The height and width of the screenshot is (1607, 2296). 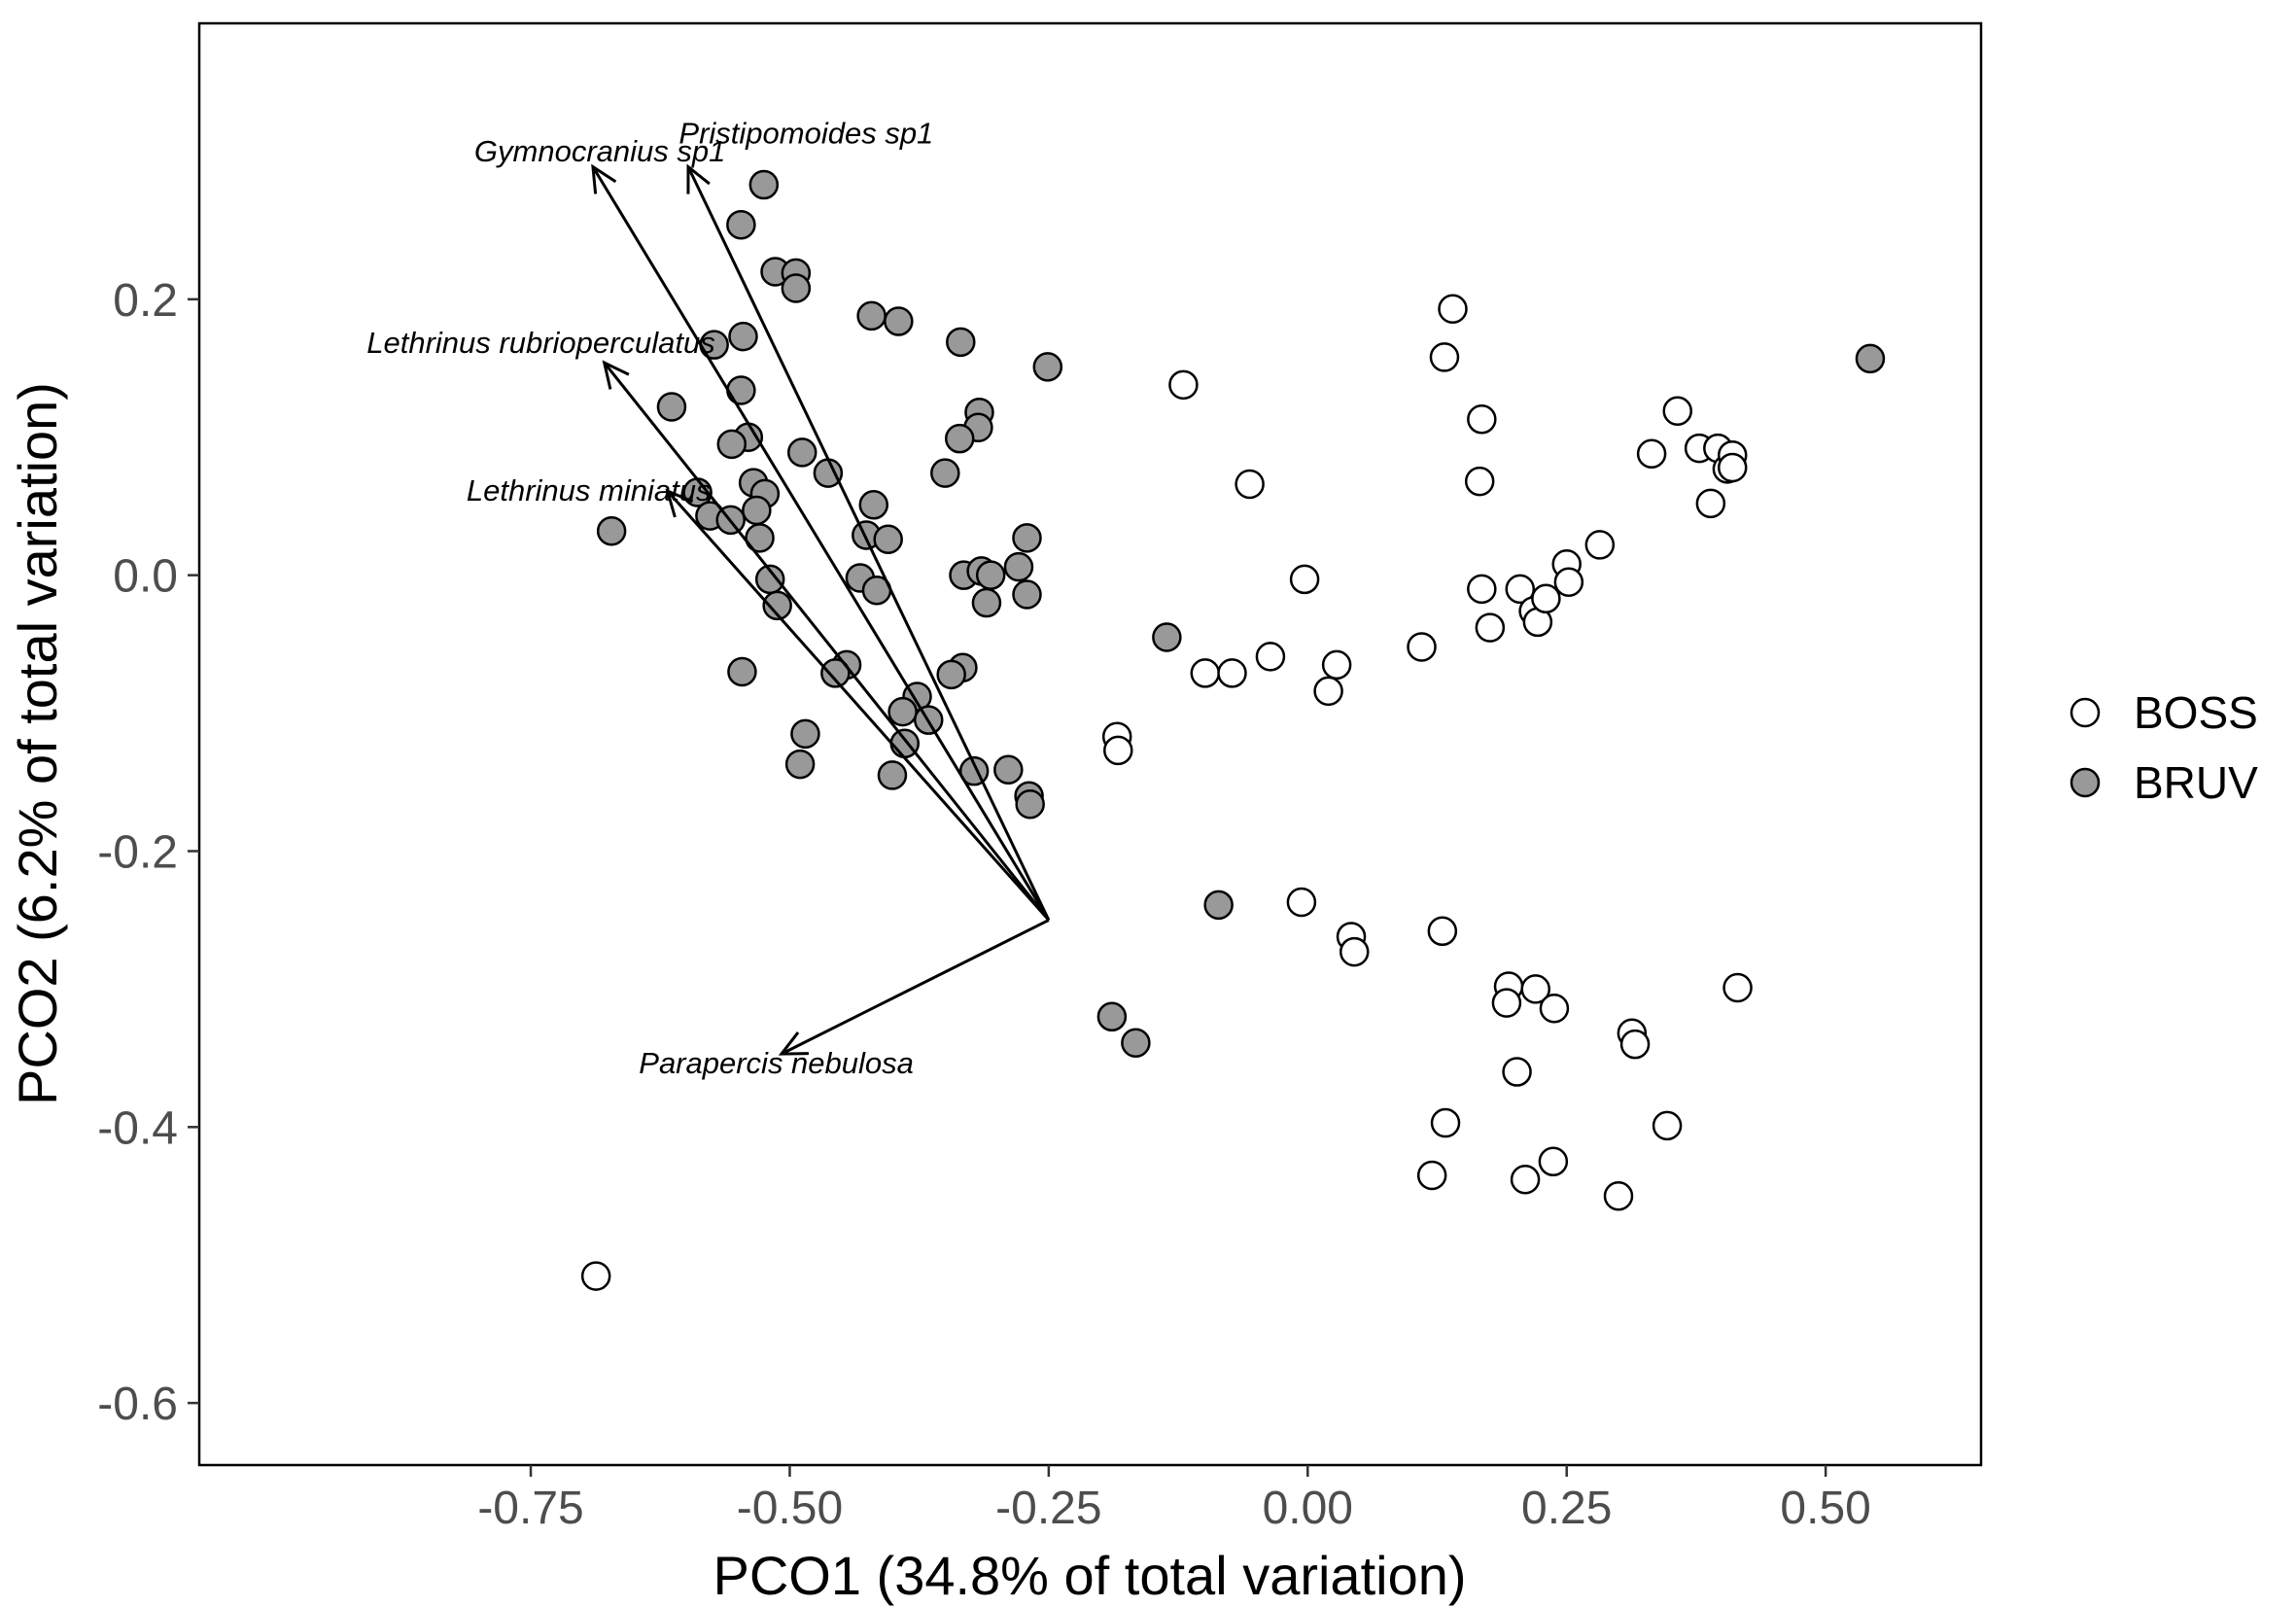 I want to click on y-axis: -0.6 -0.4 -0.2 0.0 0.2, so click(x=148, y=853).